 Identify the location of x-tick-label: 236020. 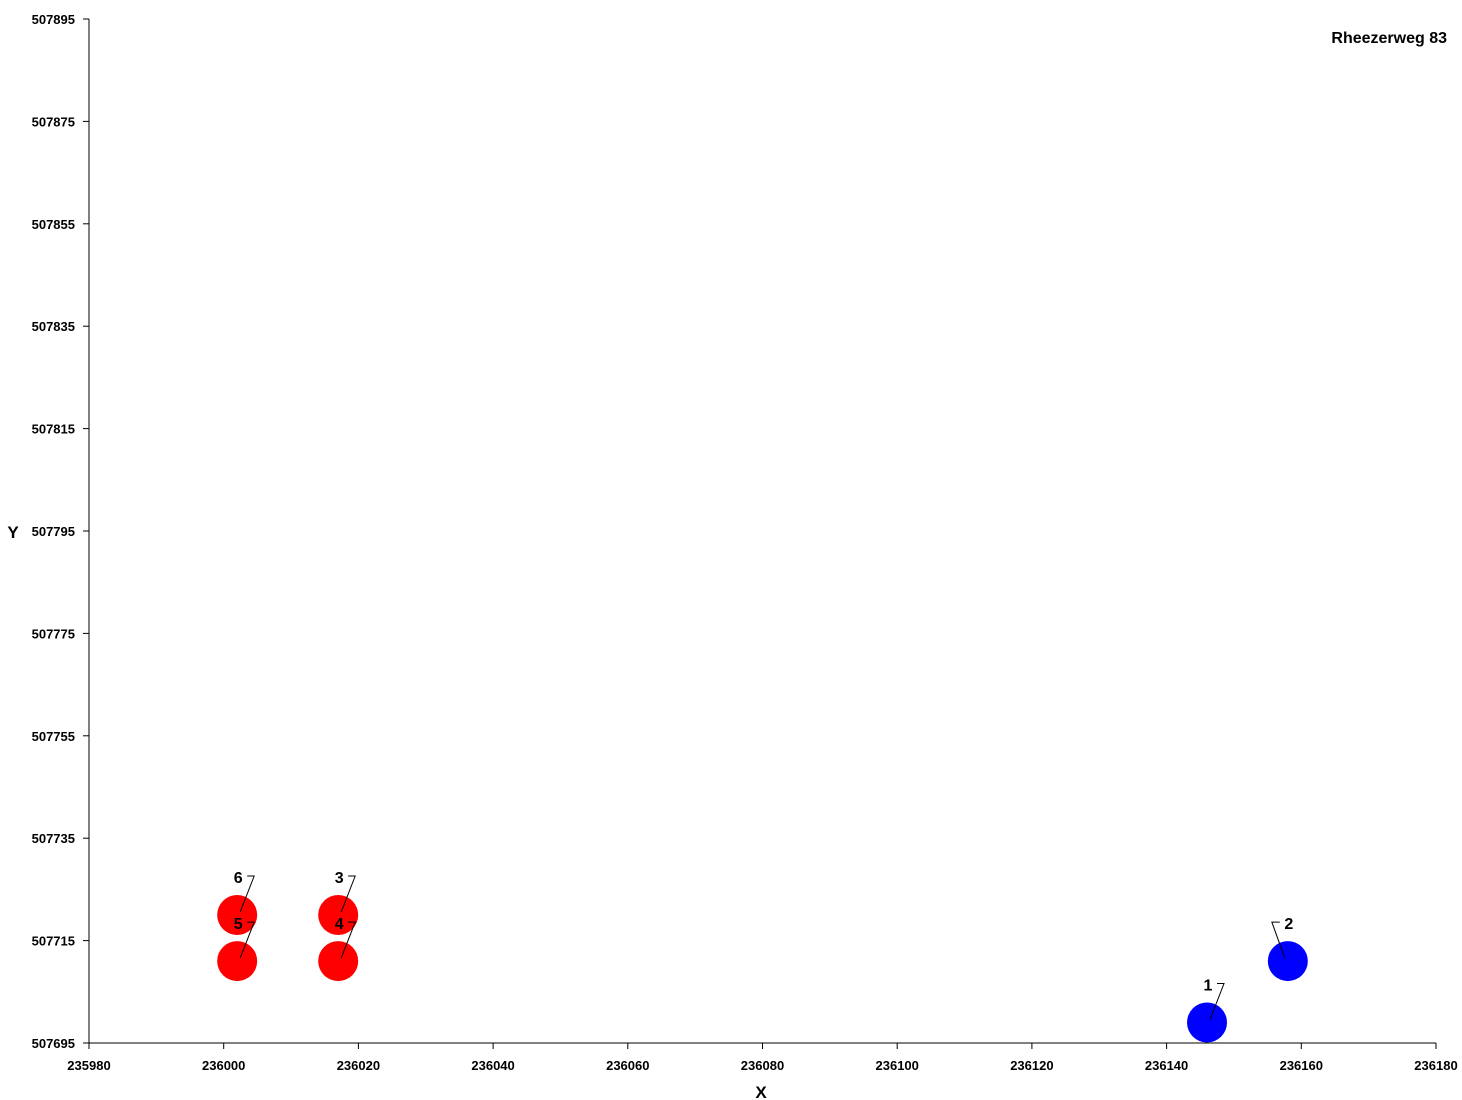
(358, 1065).